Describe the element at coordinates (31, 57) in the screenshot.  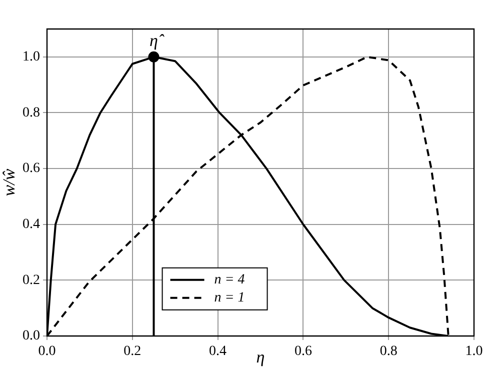
I see `y-tick-label: 1.0` at that location.